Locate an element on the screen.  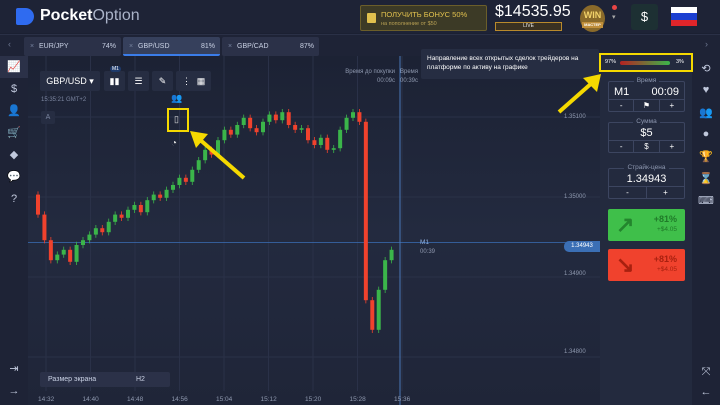
time-minus-button: - is located at coordinates (622, 105).